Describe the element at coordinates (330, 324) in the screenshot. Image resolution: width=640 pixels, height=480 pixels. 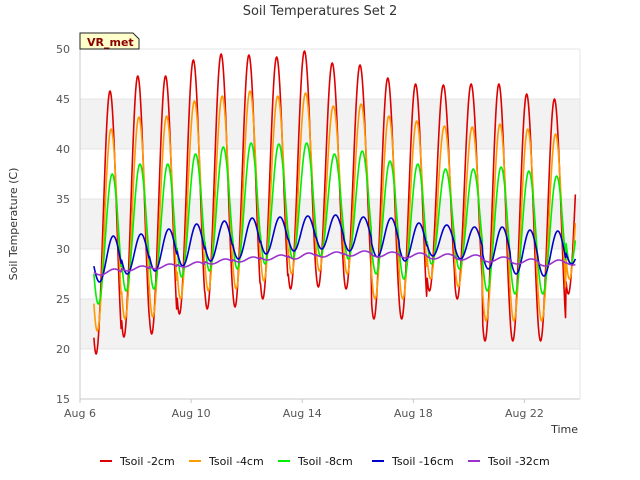
I see `grid-band` at that location.